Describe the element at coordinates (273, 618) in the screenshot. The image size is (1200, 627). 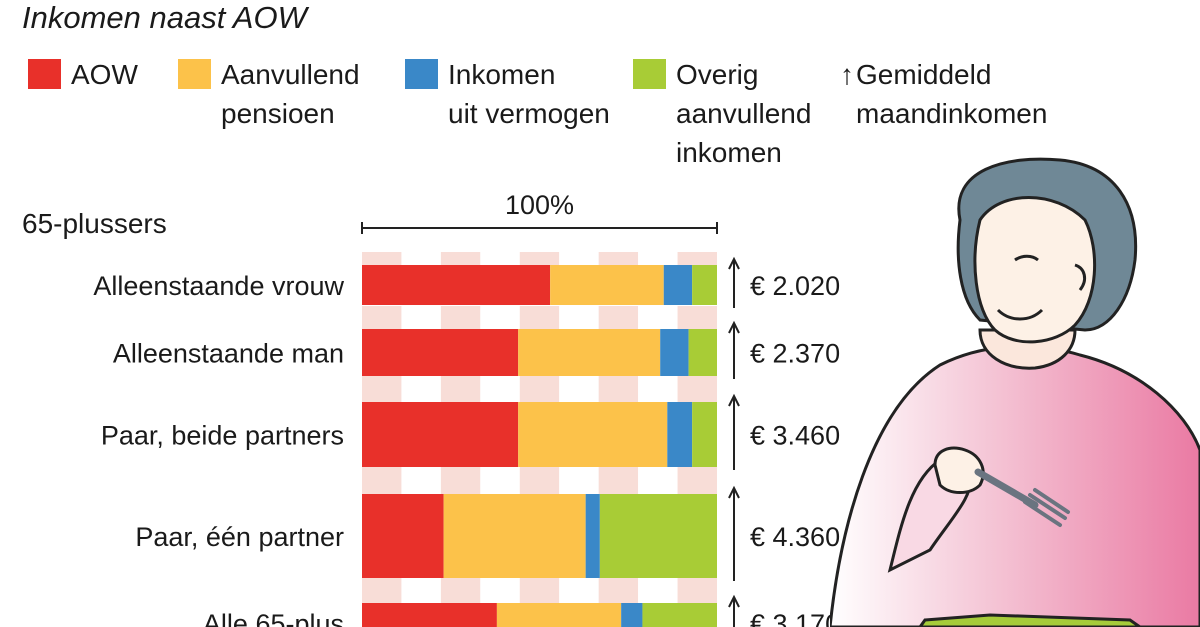
I see `category-label: Alle 65-plus` at that location.